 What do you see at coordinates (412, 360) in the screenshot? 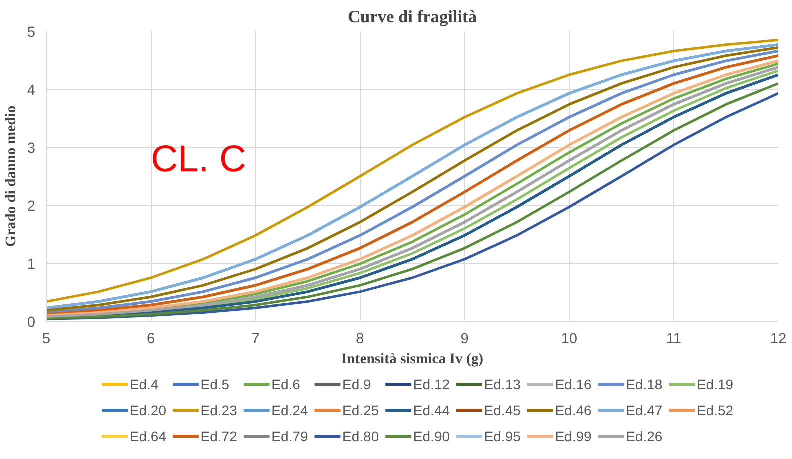
I see `x-axis-title: Intensità sismica Iv (g)` at bounding box center [412, 360].